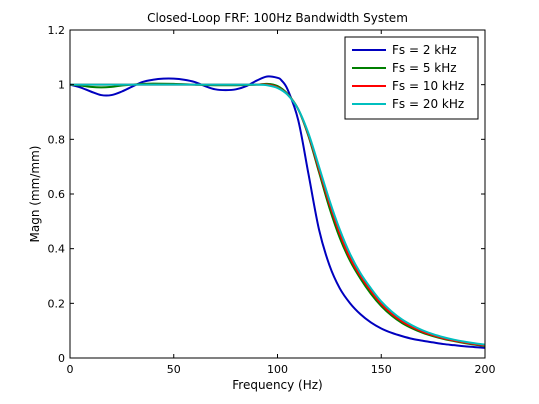 This screenshot has height=404, width=539. What do you see at coordinates (35, 194) in the screenshot?
I see `y-axis-label: Magn (mm/mm)` at bounding box center [35, 194].